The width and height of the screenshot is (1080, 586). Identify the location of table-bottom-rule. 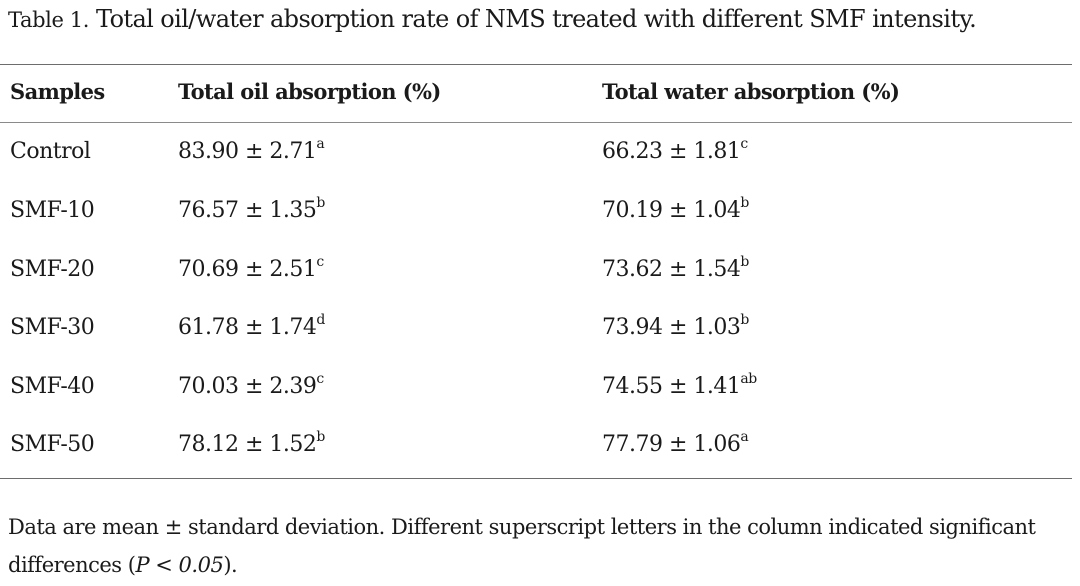
(536, 478).